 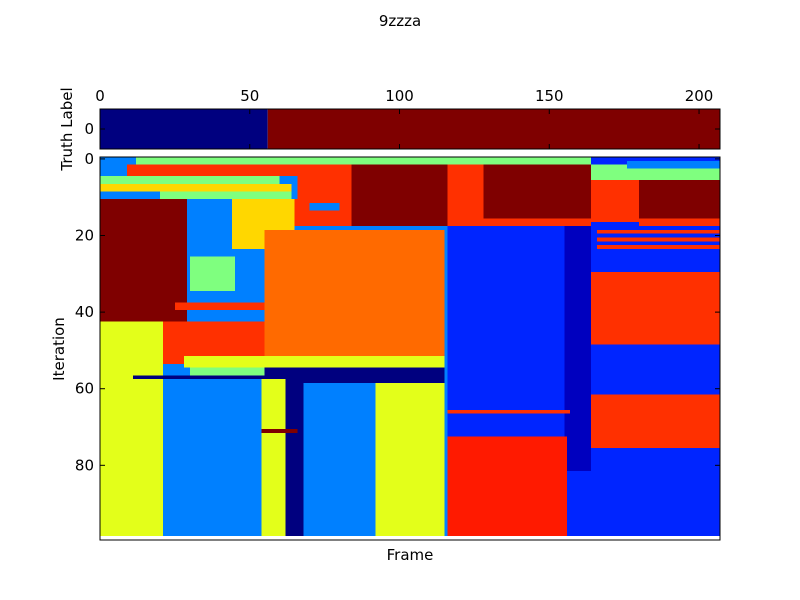 I want to click on x-tick-label: 200, so click(x=699, y=96).